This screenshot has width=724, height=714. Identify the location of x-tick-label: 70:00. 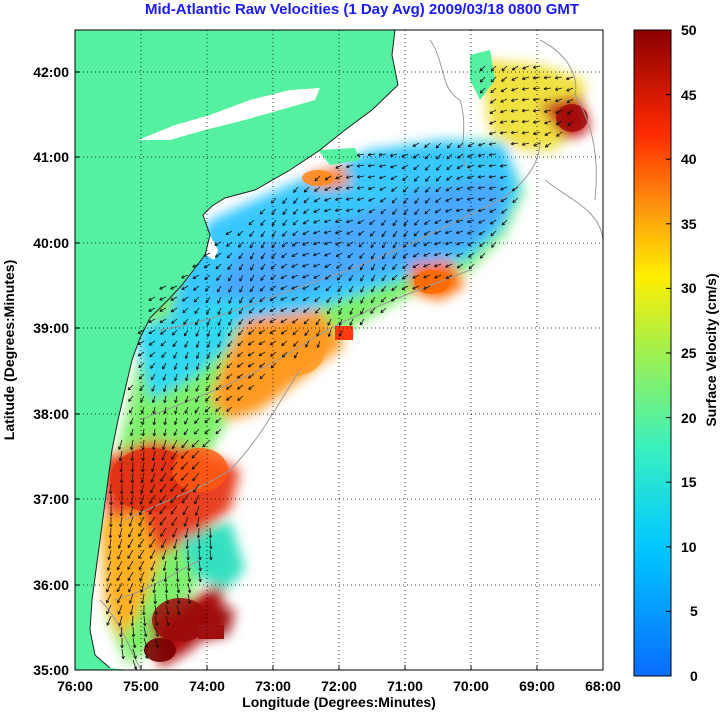
(471, 686).